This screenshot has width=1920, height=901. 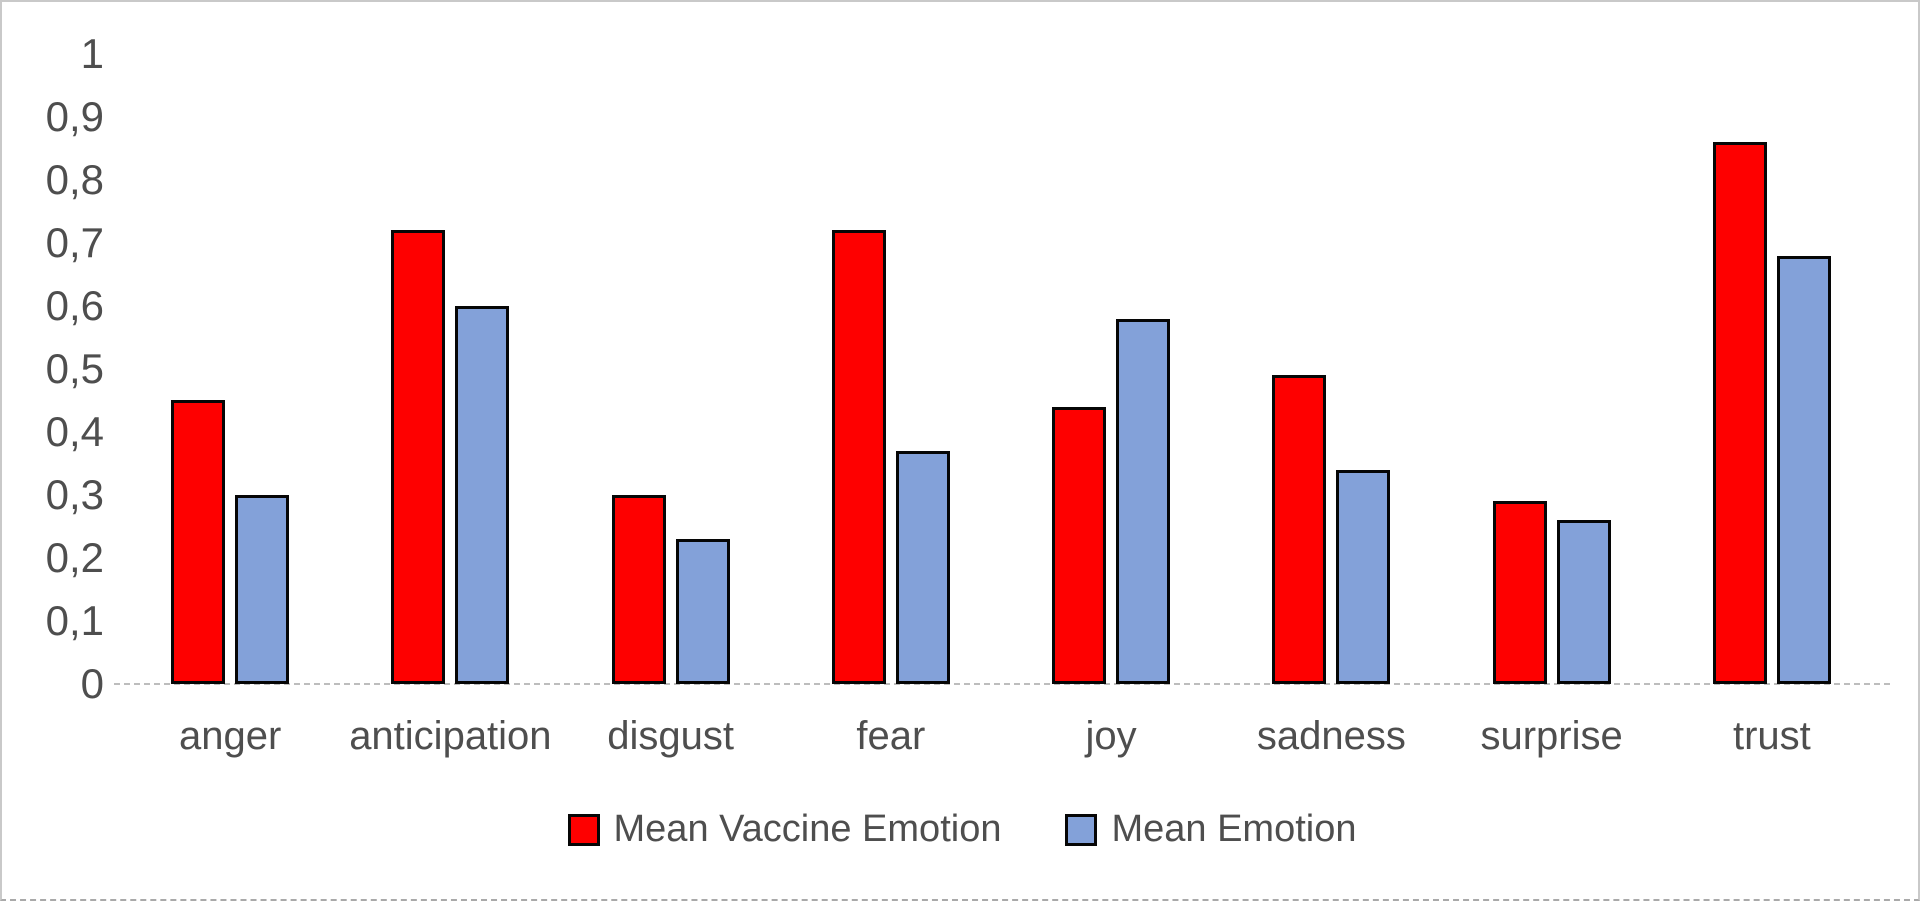 I want to click on x-axis-label-anticipation: anticipation, so click(x=450, y=736).